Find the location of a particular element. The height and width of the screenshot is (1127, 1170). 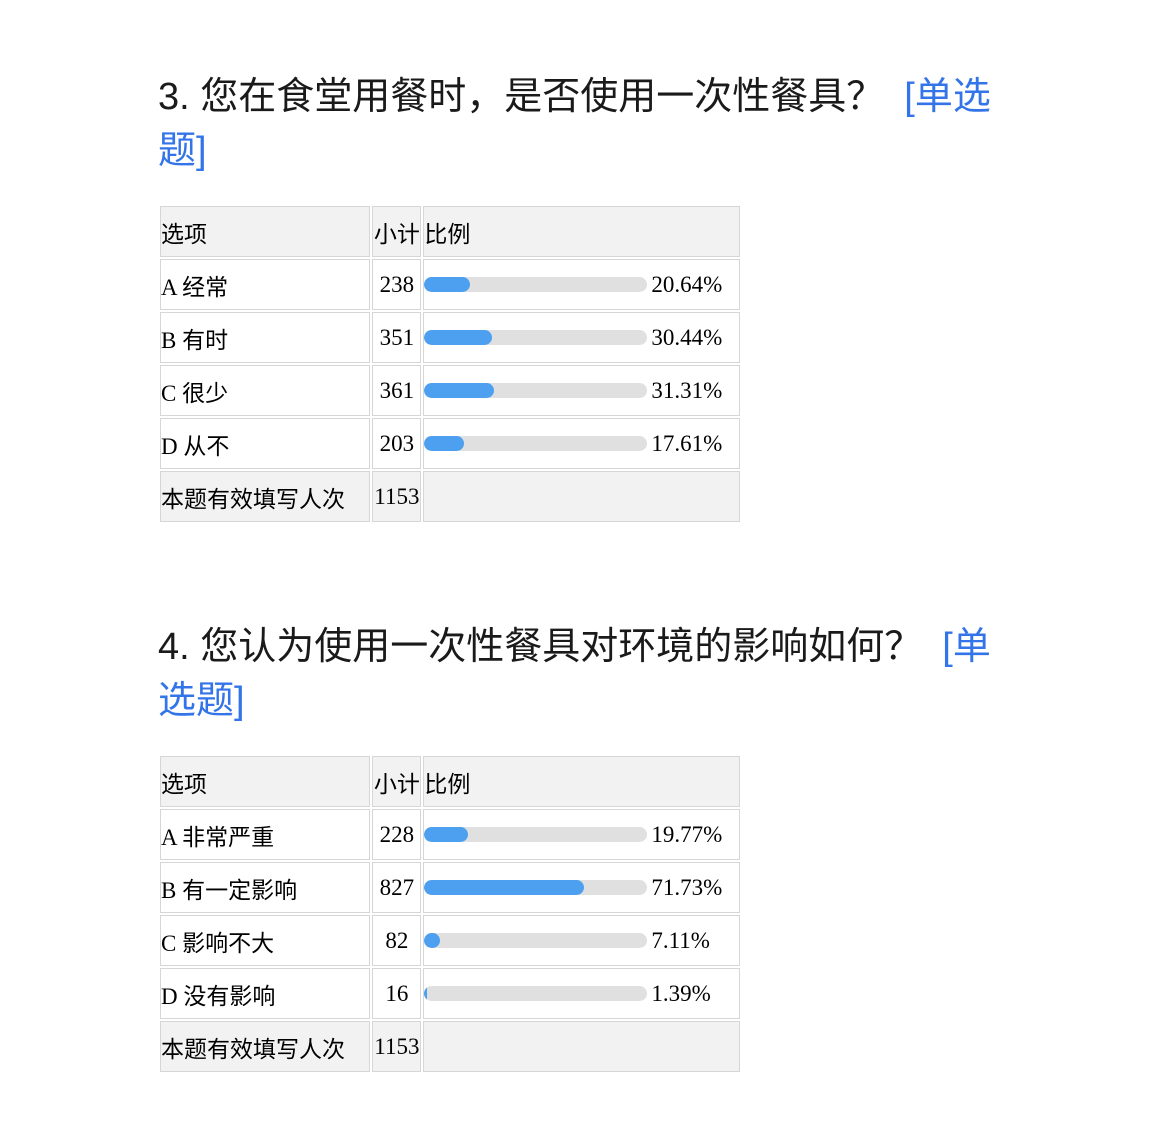

percent-bar: 7.11% is located at coordinates (581, 941).